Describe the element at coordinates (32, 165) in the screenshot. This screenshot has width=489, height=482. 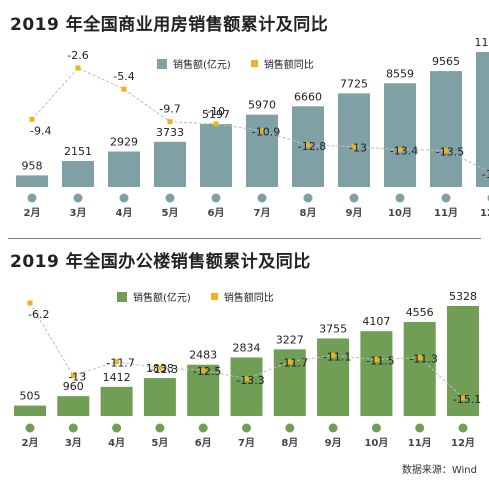
I see `bar-value-label: 958` at that location.